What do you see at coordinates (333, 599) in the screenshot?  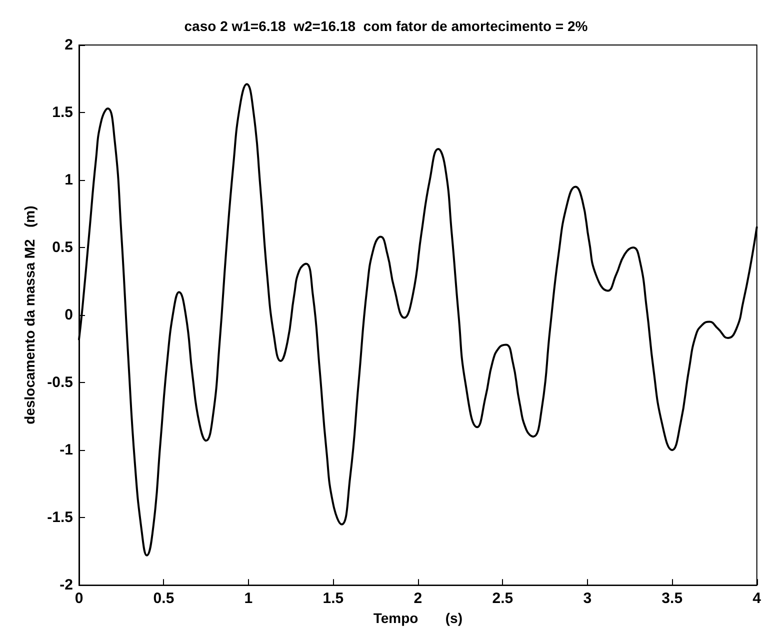 I see `x-tick-label: 1.5` at bounding box center [333, 599].